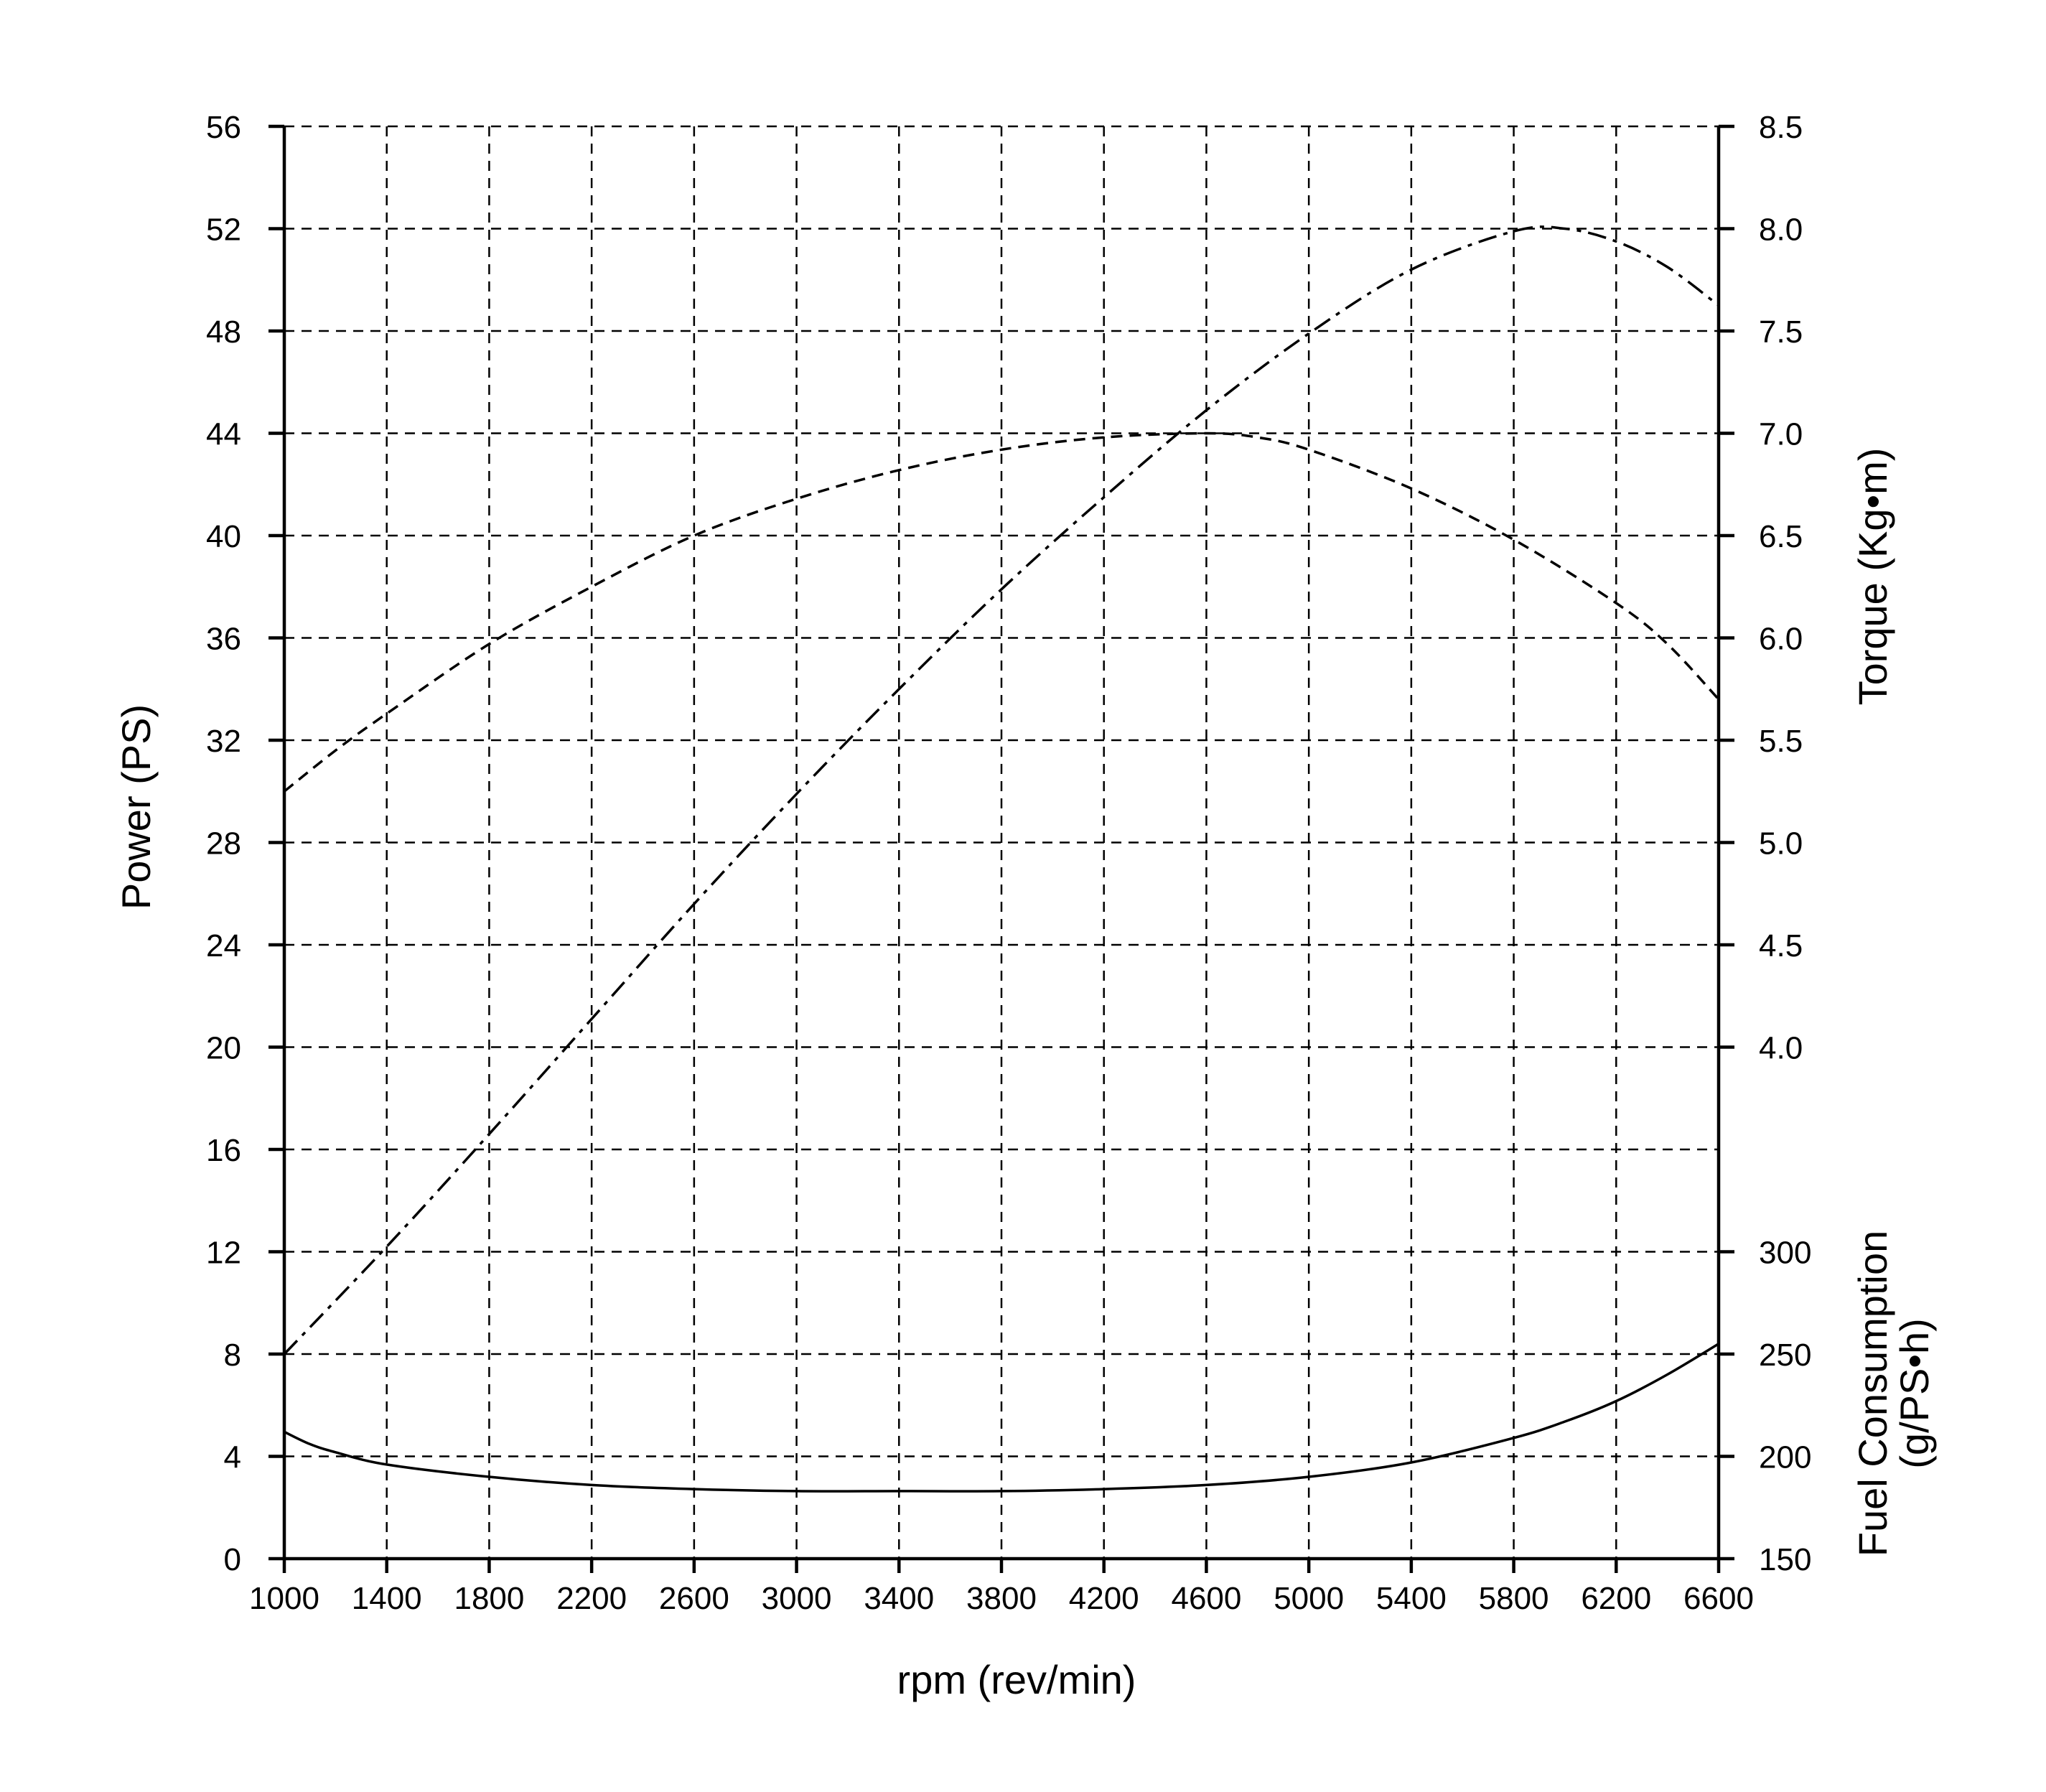  I want to click on power-tick-label-0: 0, so click(232, 1559).